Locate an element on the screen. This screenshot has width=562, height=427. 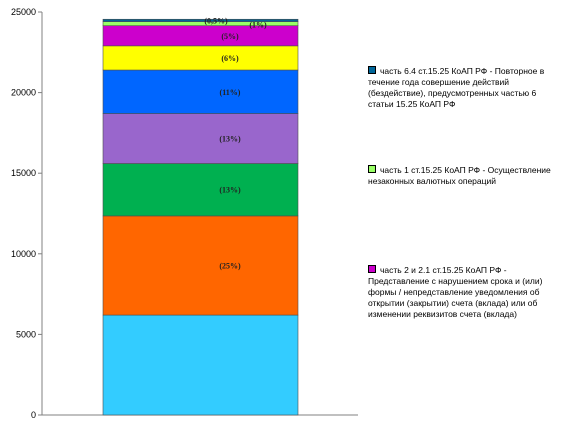
y-tick-label: 20000 is located at coordinates (23, 93).